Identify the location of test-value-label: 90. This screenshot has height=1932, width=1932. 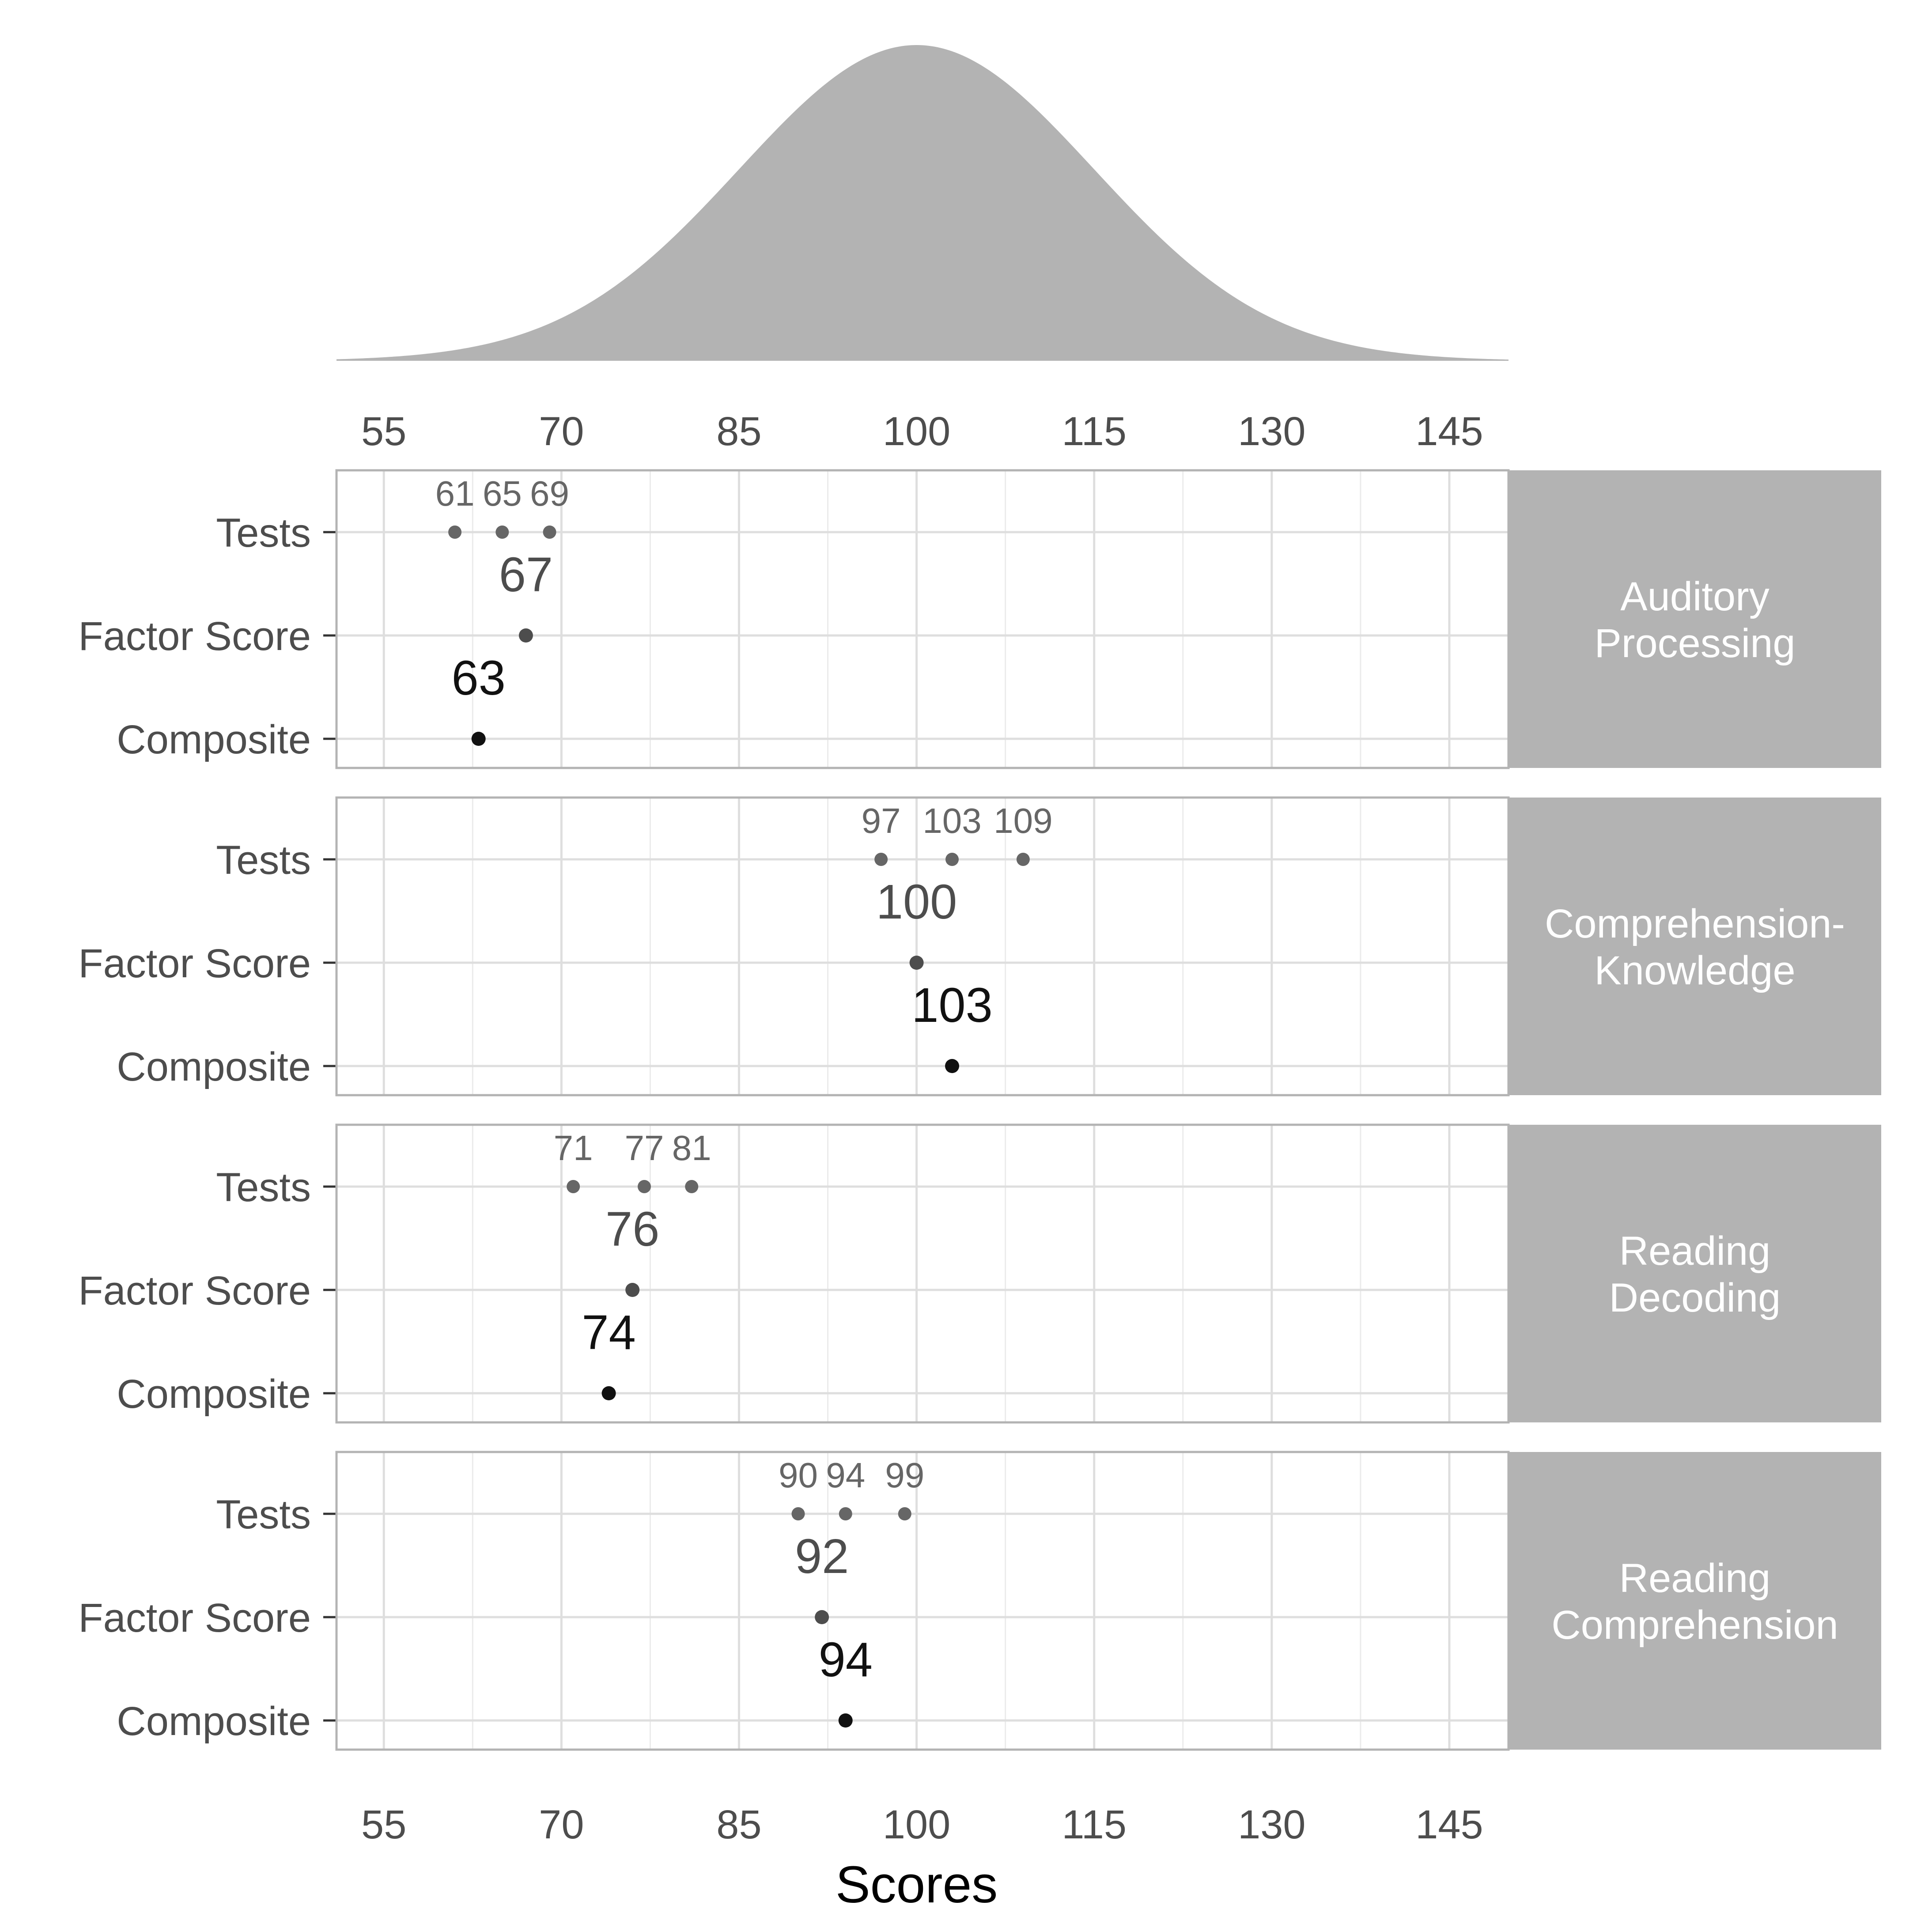
(798, 1475).